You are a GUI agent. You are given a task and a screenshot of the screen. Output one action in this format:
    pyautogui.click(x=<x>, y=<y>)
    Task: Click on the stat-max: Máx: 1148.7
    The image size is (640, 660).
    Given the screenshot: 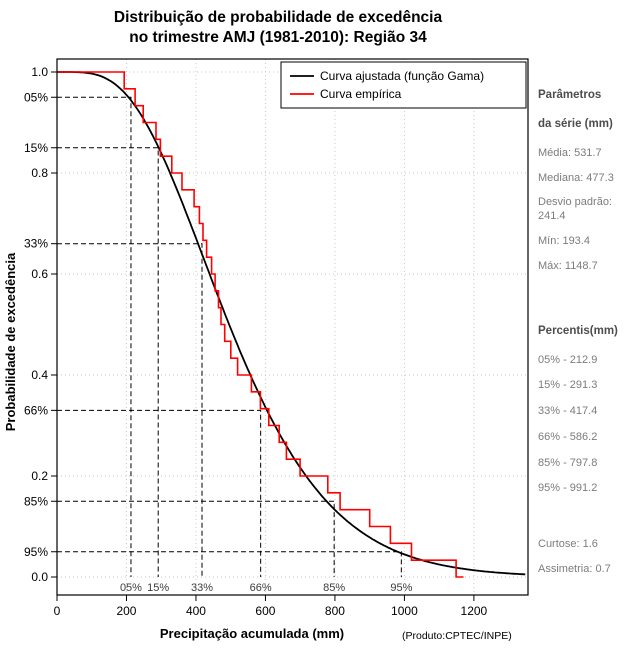 What is the action you would take?
    pyautogui.click(x=568, y=265)
    